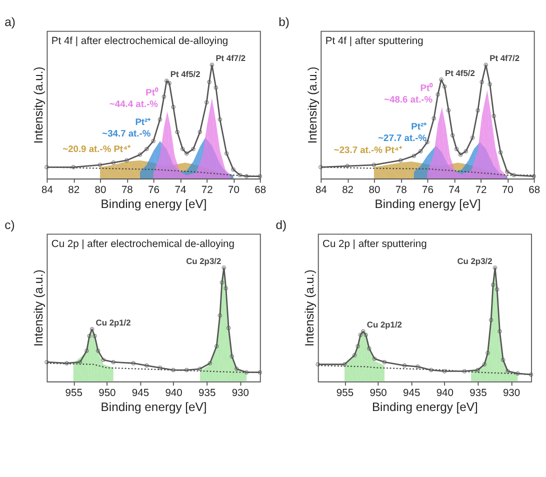 Image resolution: width=546 pixels, height=477 pixels. What do you see at coordinates (374, 41) in the screenshot?
I see `chart-subtitle: Pt 4f | after sputtering` at bounding box center [374, 41].